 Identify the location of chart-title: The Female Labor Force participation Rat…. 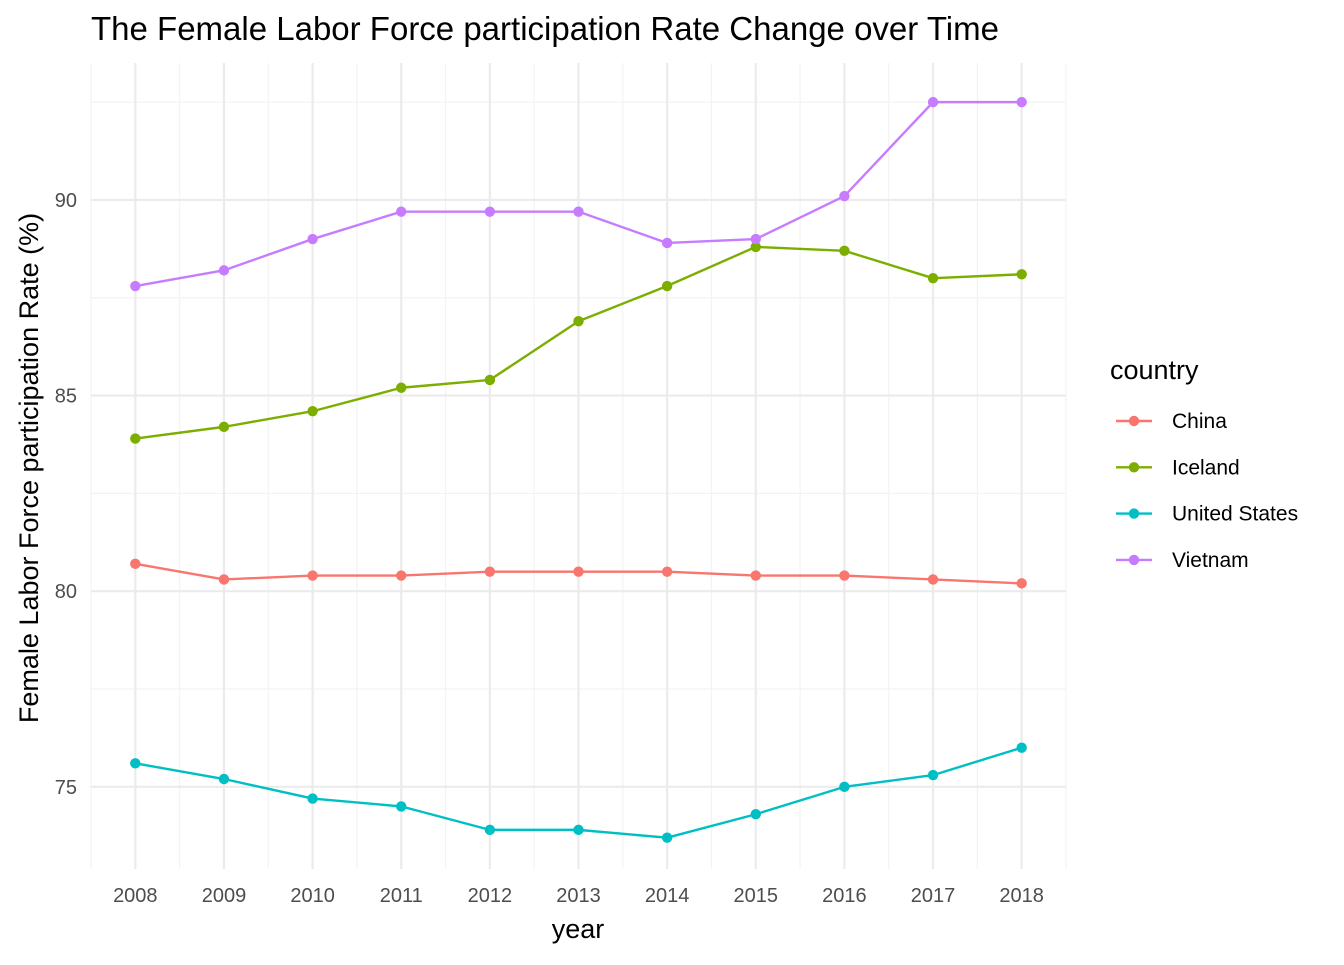
(545, 28).